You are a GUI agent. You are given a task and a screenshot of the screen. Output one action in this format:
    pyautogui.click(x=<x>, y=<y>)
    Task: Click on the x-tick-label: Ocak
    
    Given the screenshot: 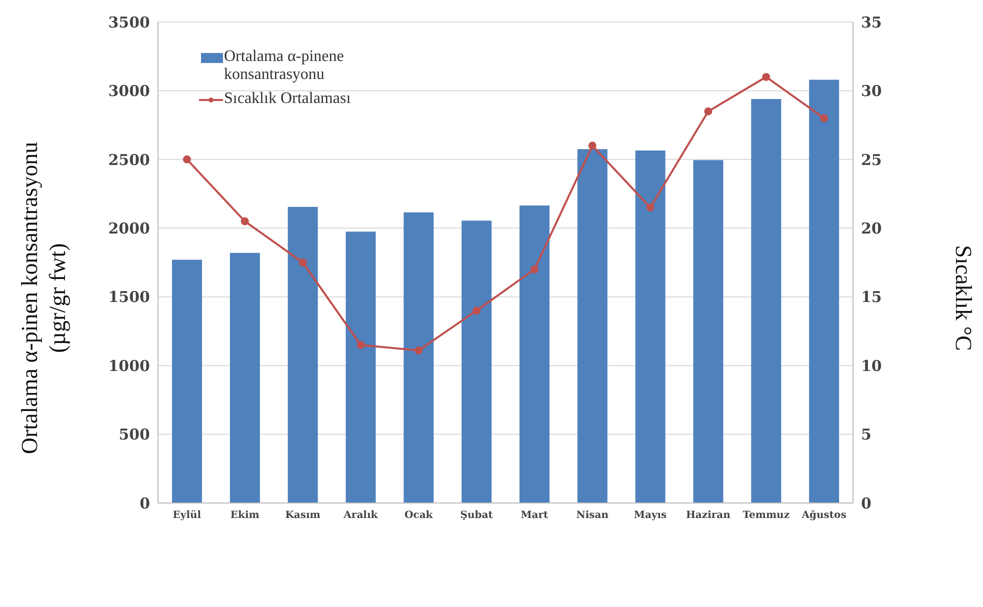 What is the action you would take?
    pyautogui.click(x=419, y=516)
    